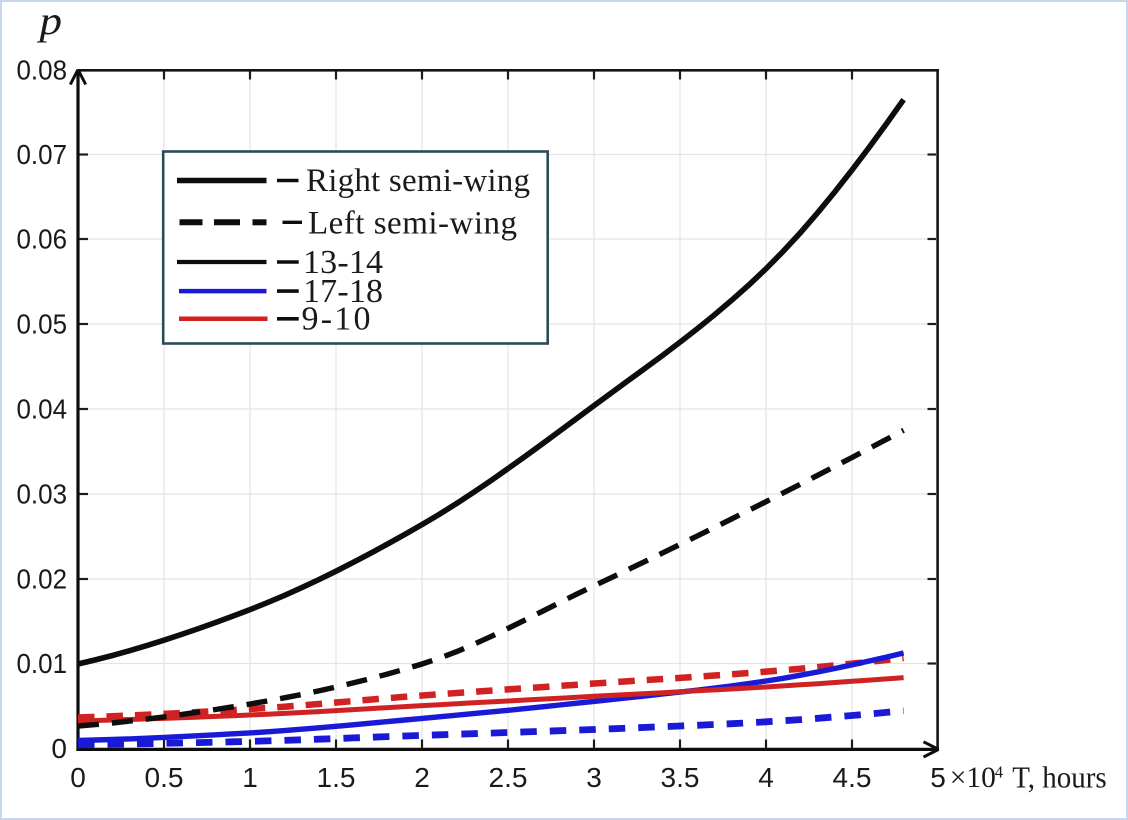 The image size is (1128, 820). Describe the element at coordinates (42, 579) in the screenshot. I see `svg-text: 0.02` at that location.